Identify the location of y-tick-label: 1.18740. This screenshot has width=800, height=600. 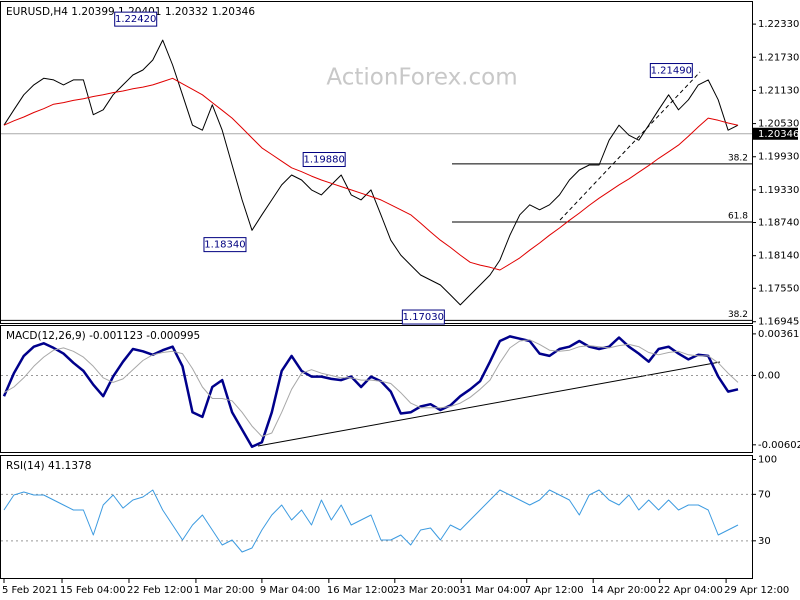
(778, 223).